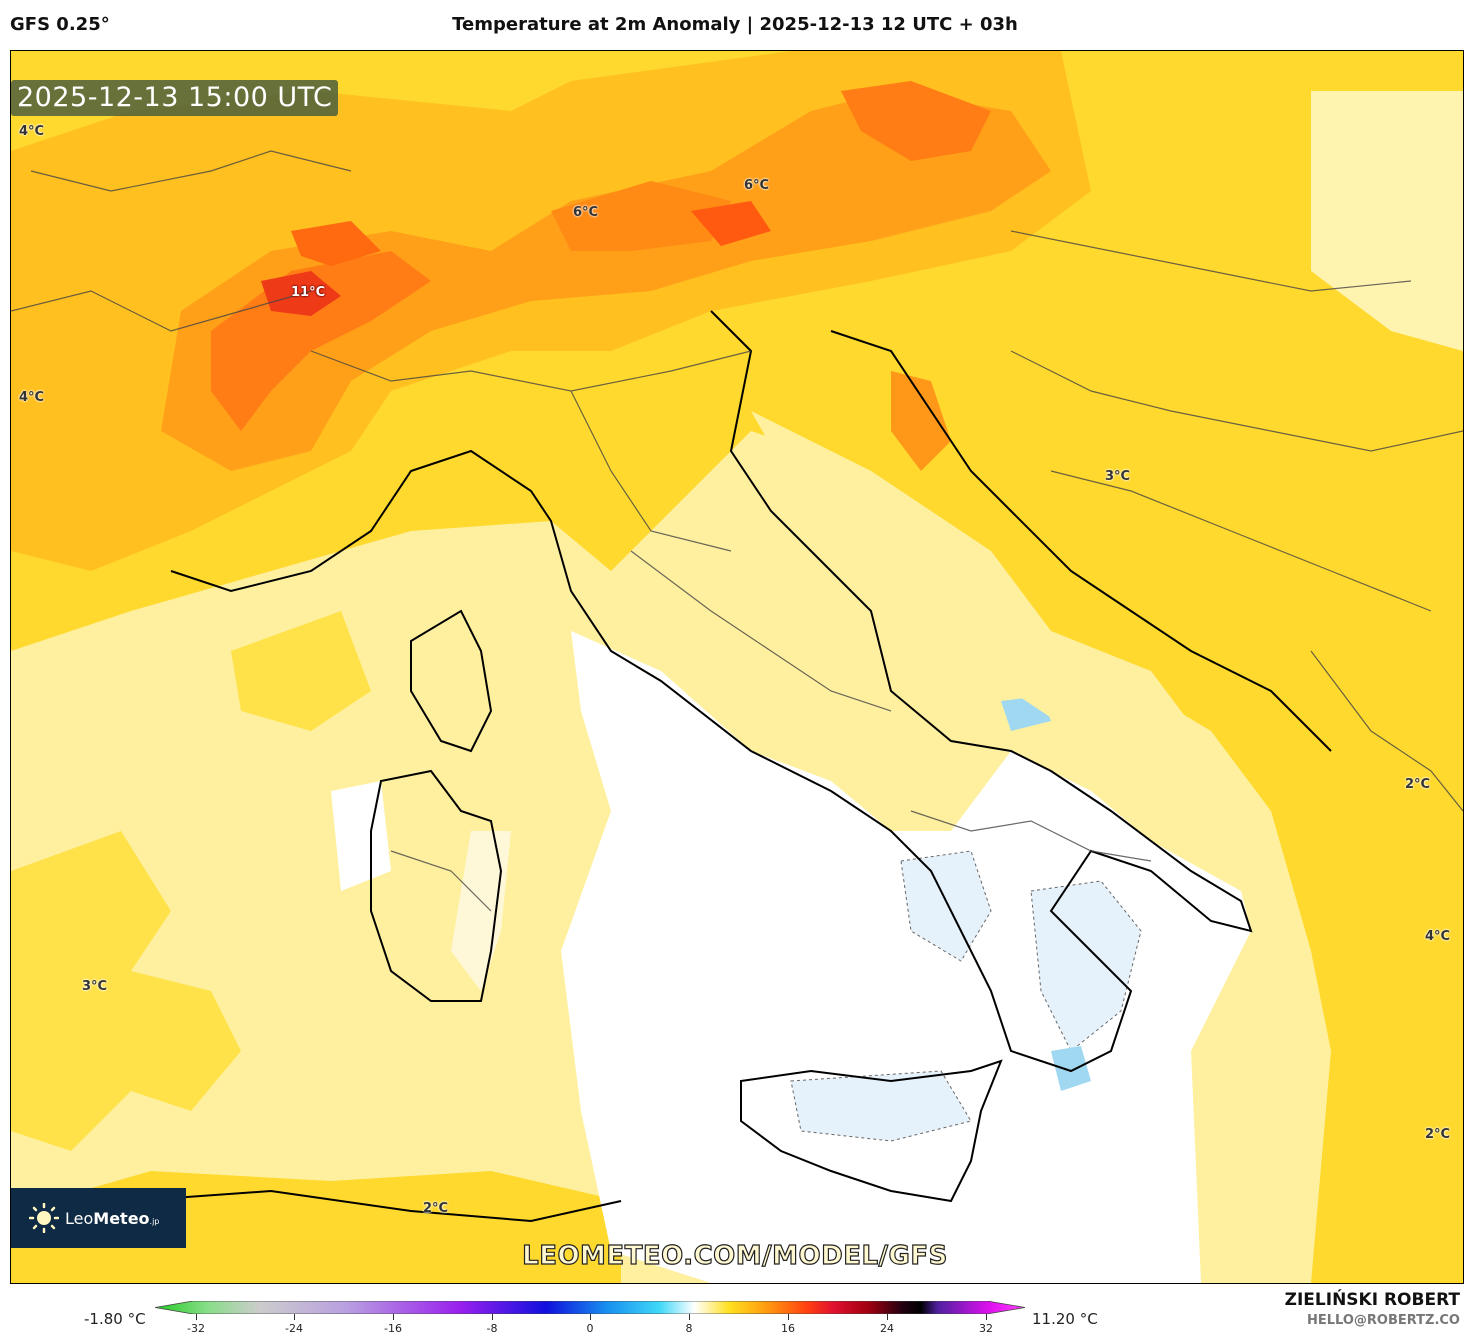  What do you see at coordinates (1065, 1319) in the screenshot?
I see `colorbar-max-label: 11.20 °C` at bounding box center [1065, 1319].